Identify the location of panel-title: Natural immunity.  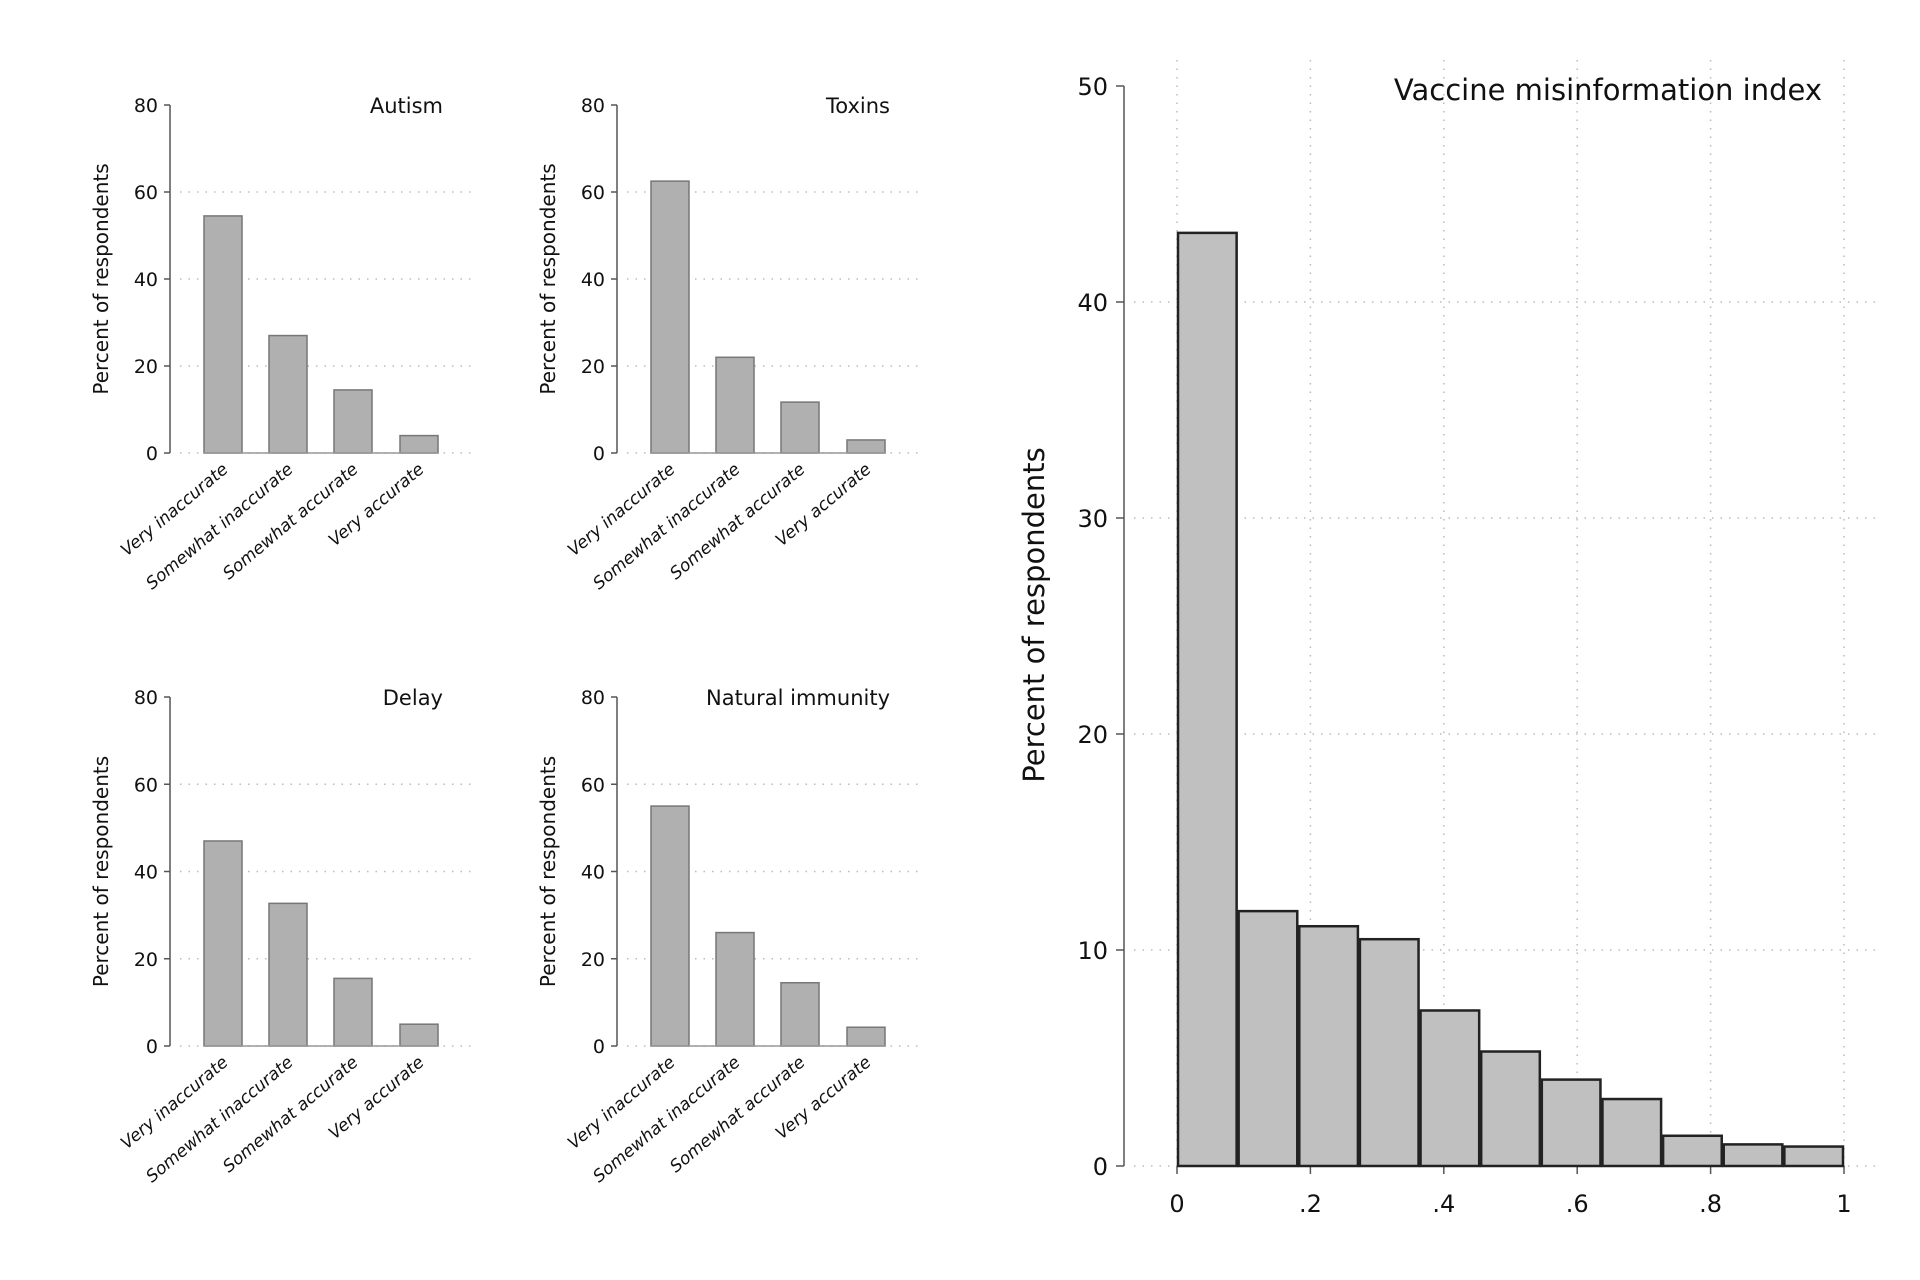
(798, 698).